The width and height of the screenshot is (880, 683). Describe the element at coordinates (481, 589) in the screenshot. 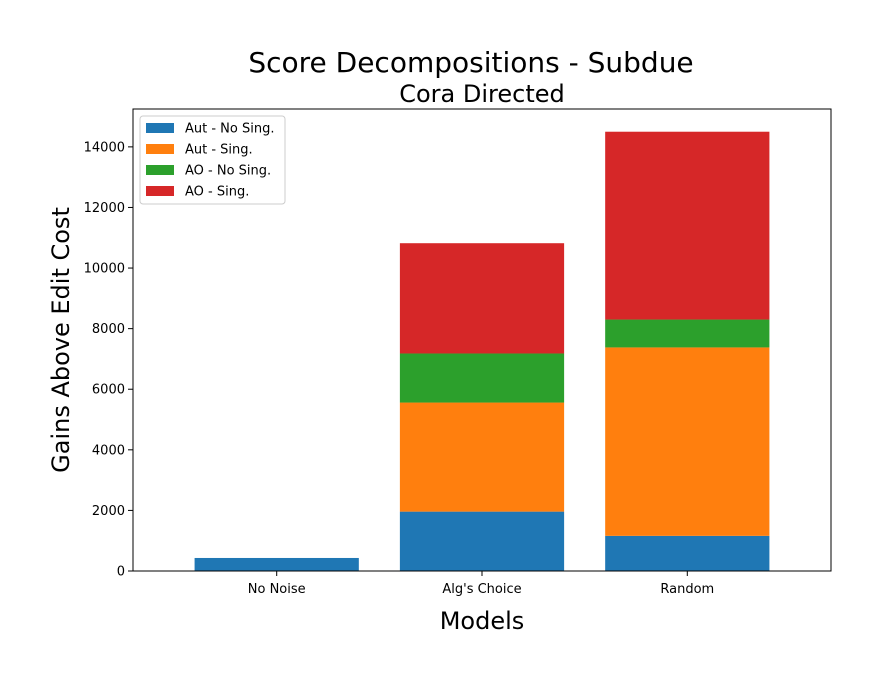

I see `x-tick-label: Alg's Choice` at that location.